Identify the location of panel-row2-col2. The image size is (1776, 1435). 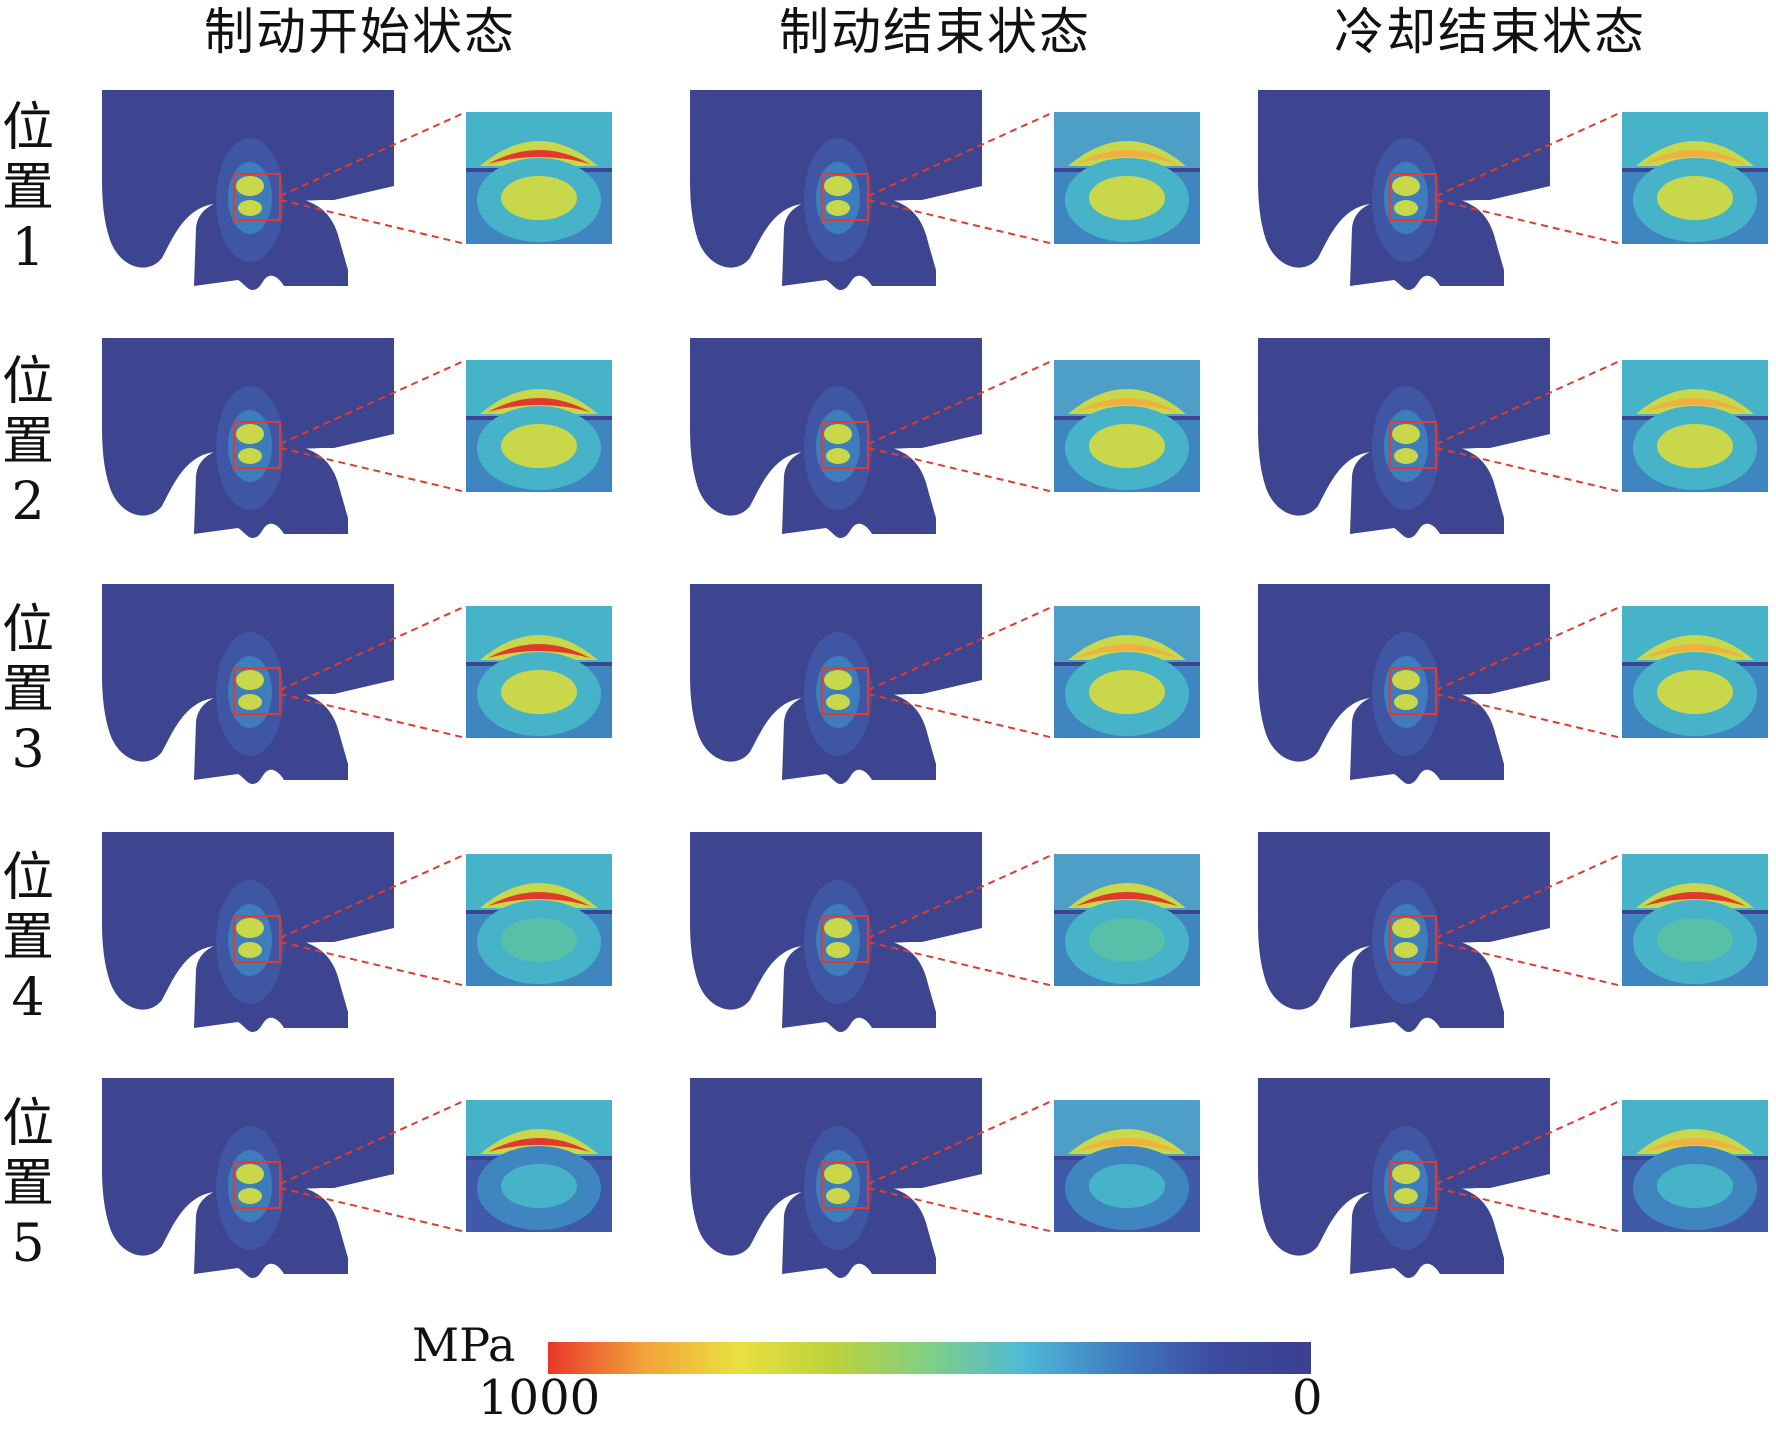
(945, 438).